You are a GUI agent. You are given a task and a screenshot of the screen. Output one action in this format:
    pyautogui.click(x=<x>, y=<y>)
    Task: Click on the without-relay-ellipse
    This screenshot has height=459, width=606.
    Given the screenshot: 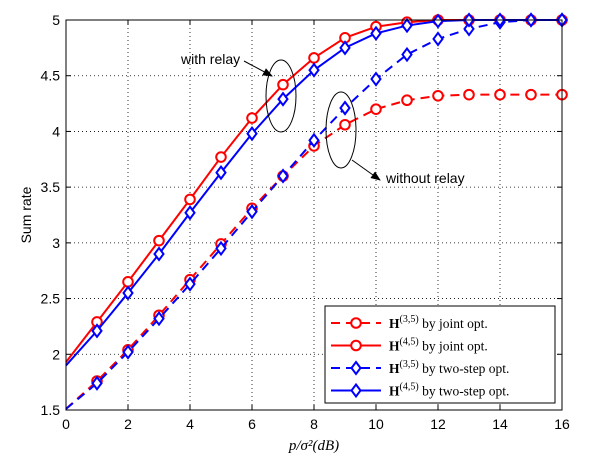 What is the action you would take?
    pyautogui.click(x=341, y=130)
    